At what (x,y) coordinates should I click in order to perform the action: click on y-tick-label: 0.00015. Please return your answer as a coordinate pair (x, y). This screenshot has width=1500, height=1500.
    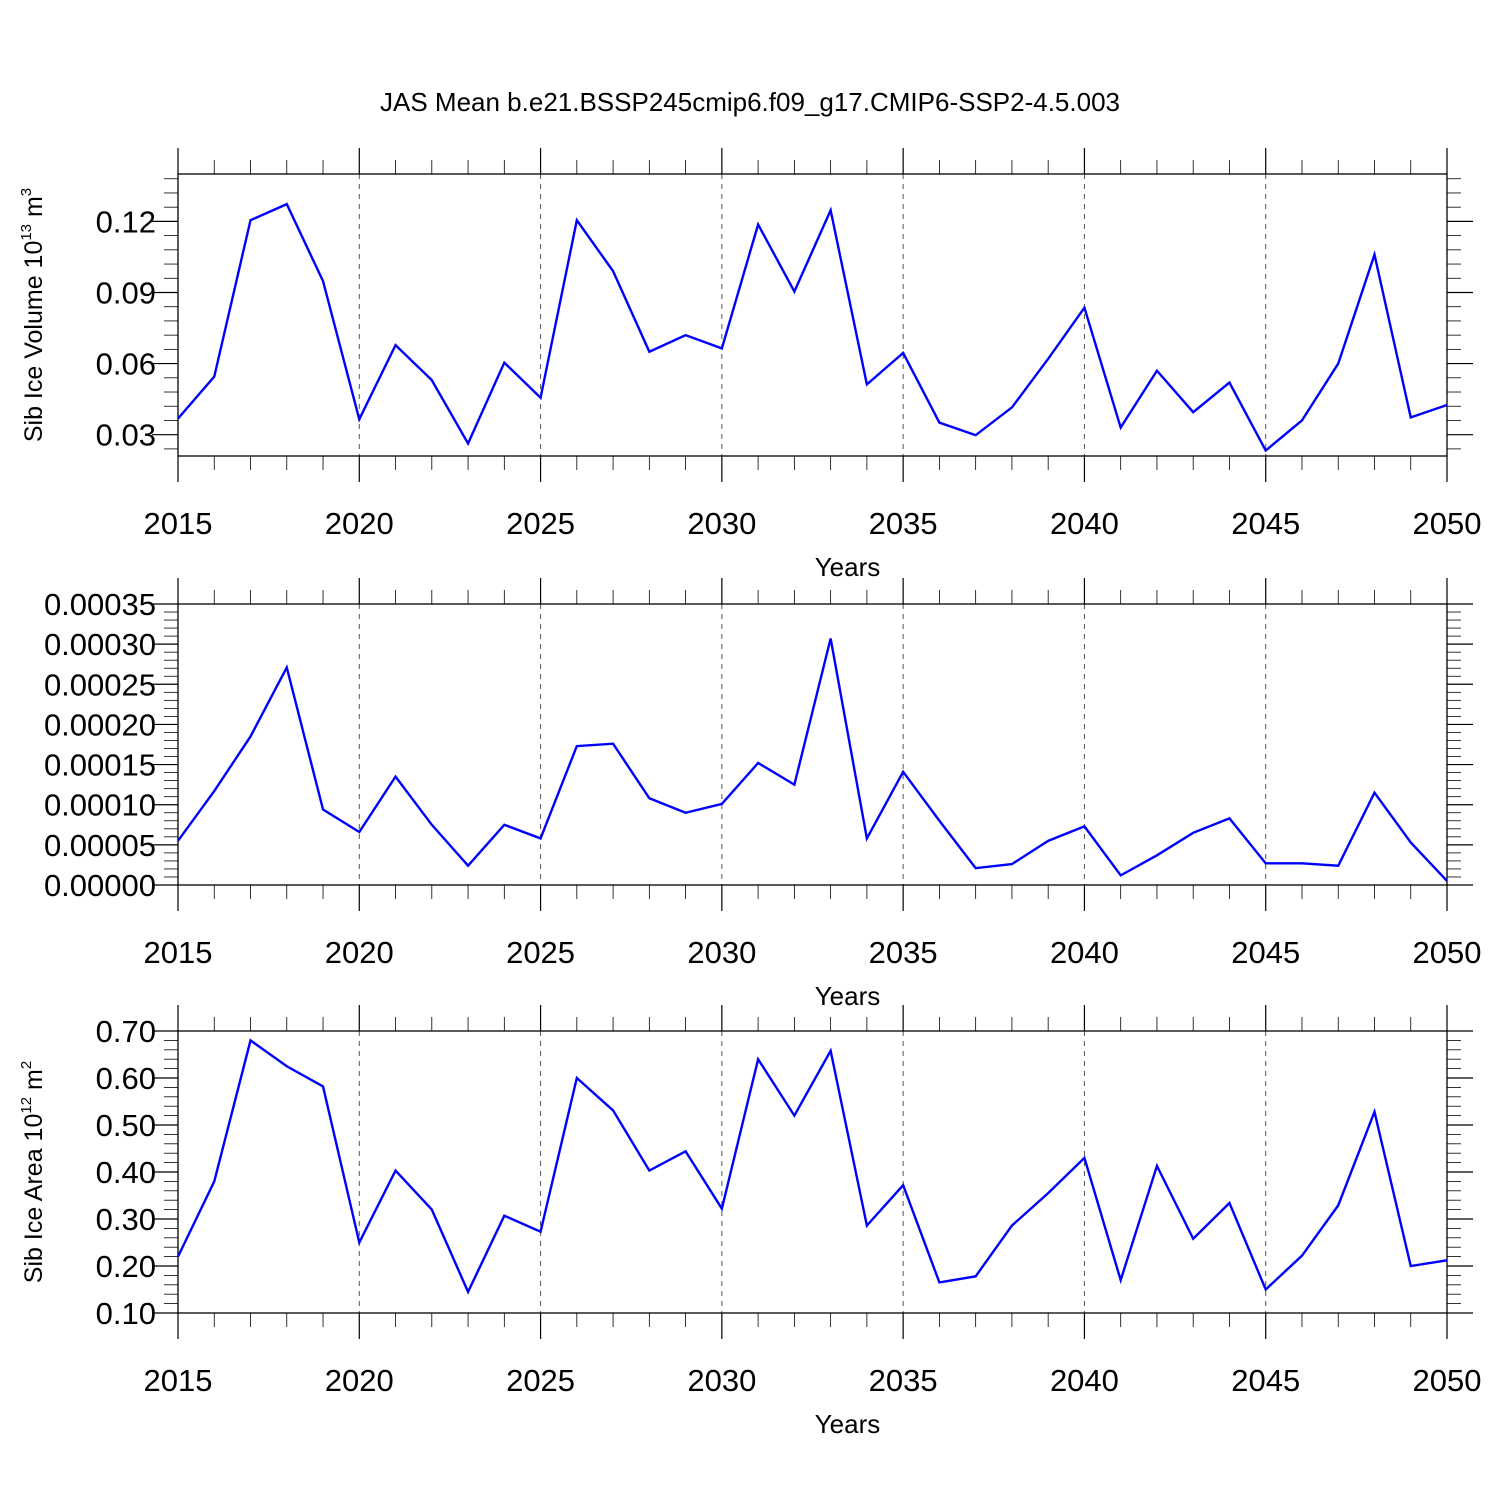
    Looking at the image, I should click on (100, 765).